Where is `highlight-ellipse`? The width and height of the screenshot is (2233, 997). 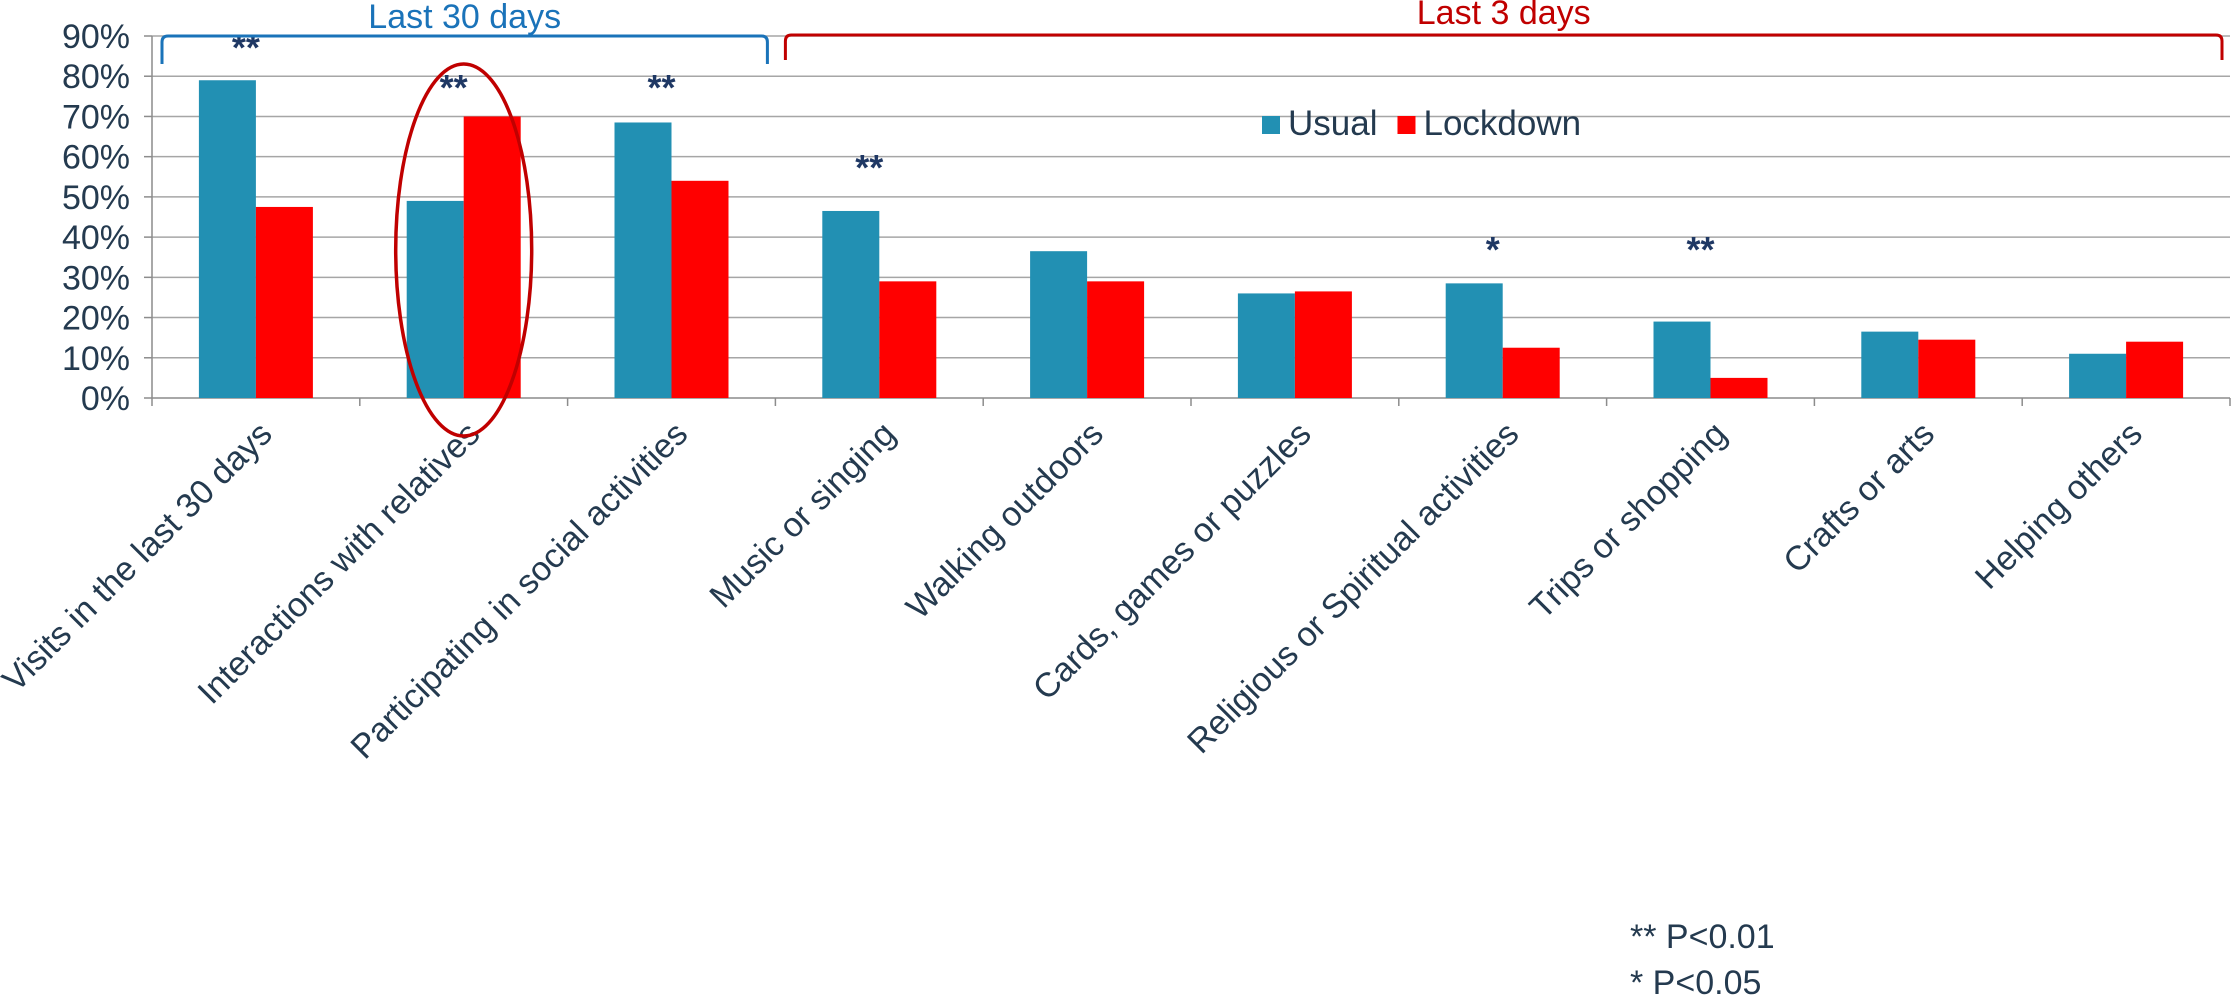 highlight-ellipse is located at coordinates (463, 250).